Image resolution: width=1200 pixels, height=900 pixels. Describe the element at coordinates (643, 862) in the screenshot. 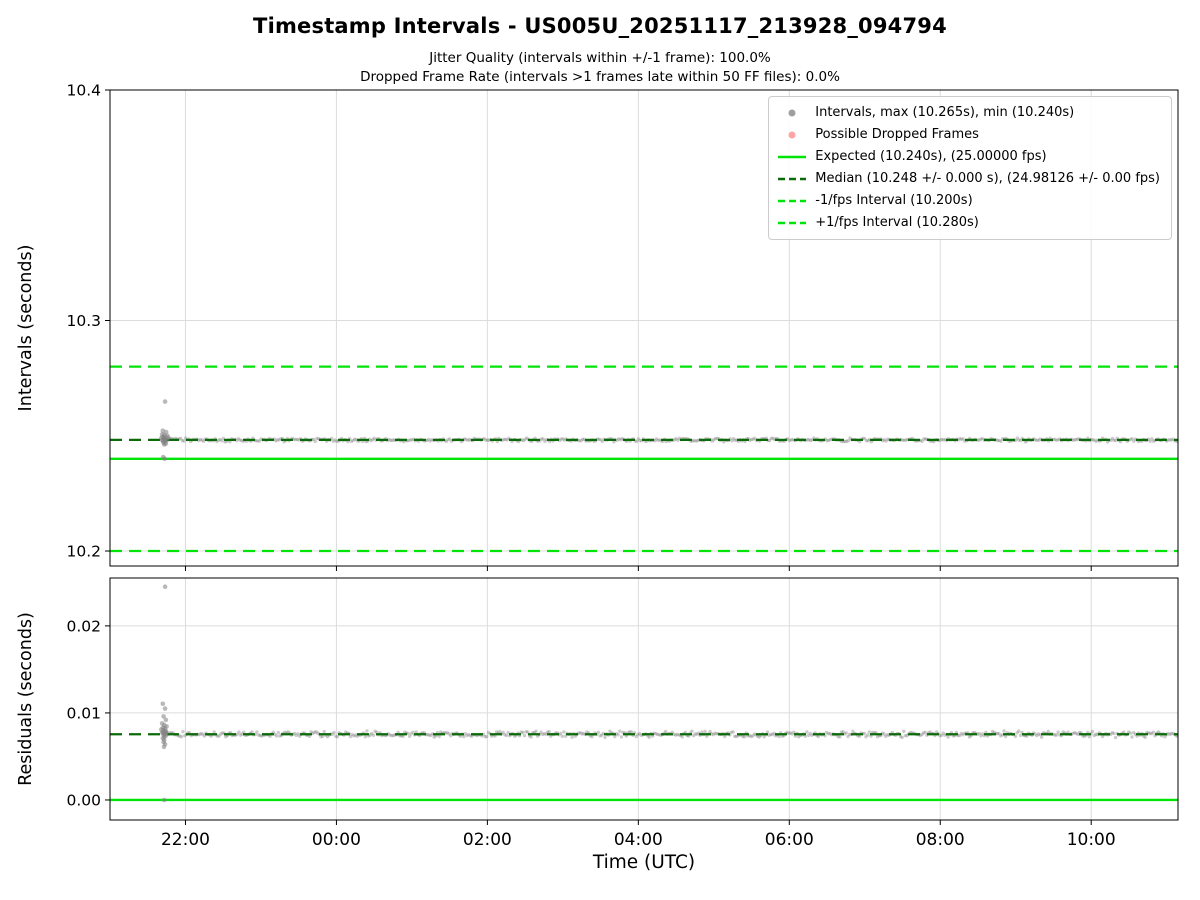

I see `x-axis-label: Time (UTC)` at that location.